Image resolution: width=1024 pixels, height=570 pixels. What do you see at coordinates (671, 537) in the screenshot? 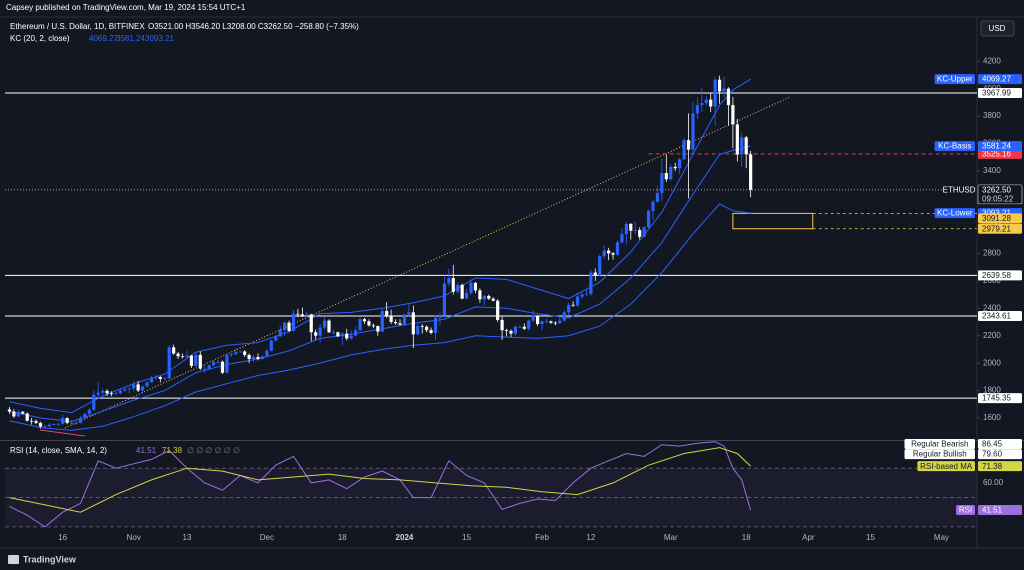
I see `x-tick-label: Mar` at bounding box center [671, 537].